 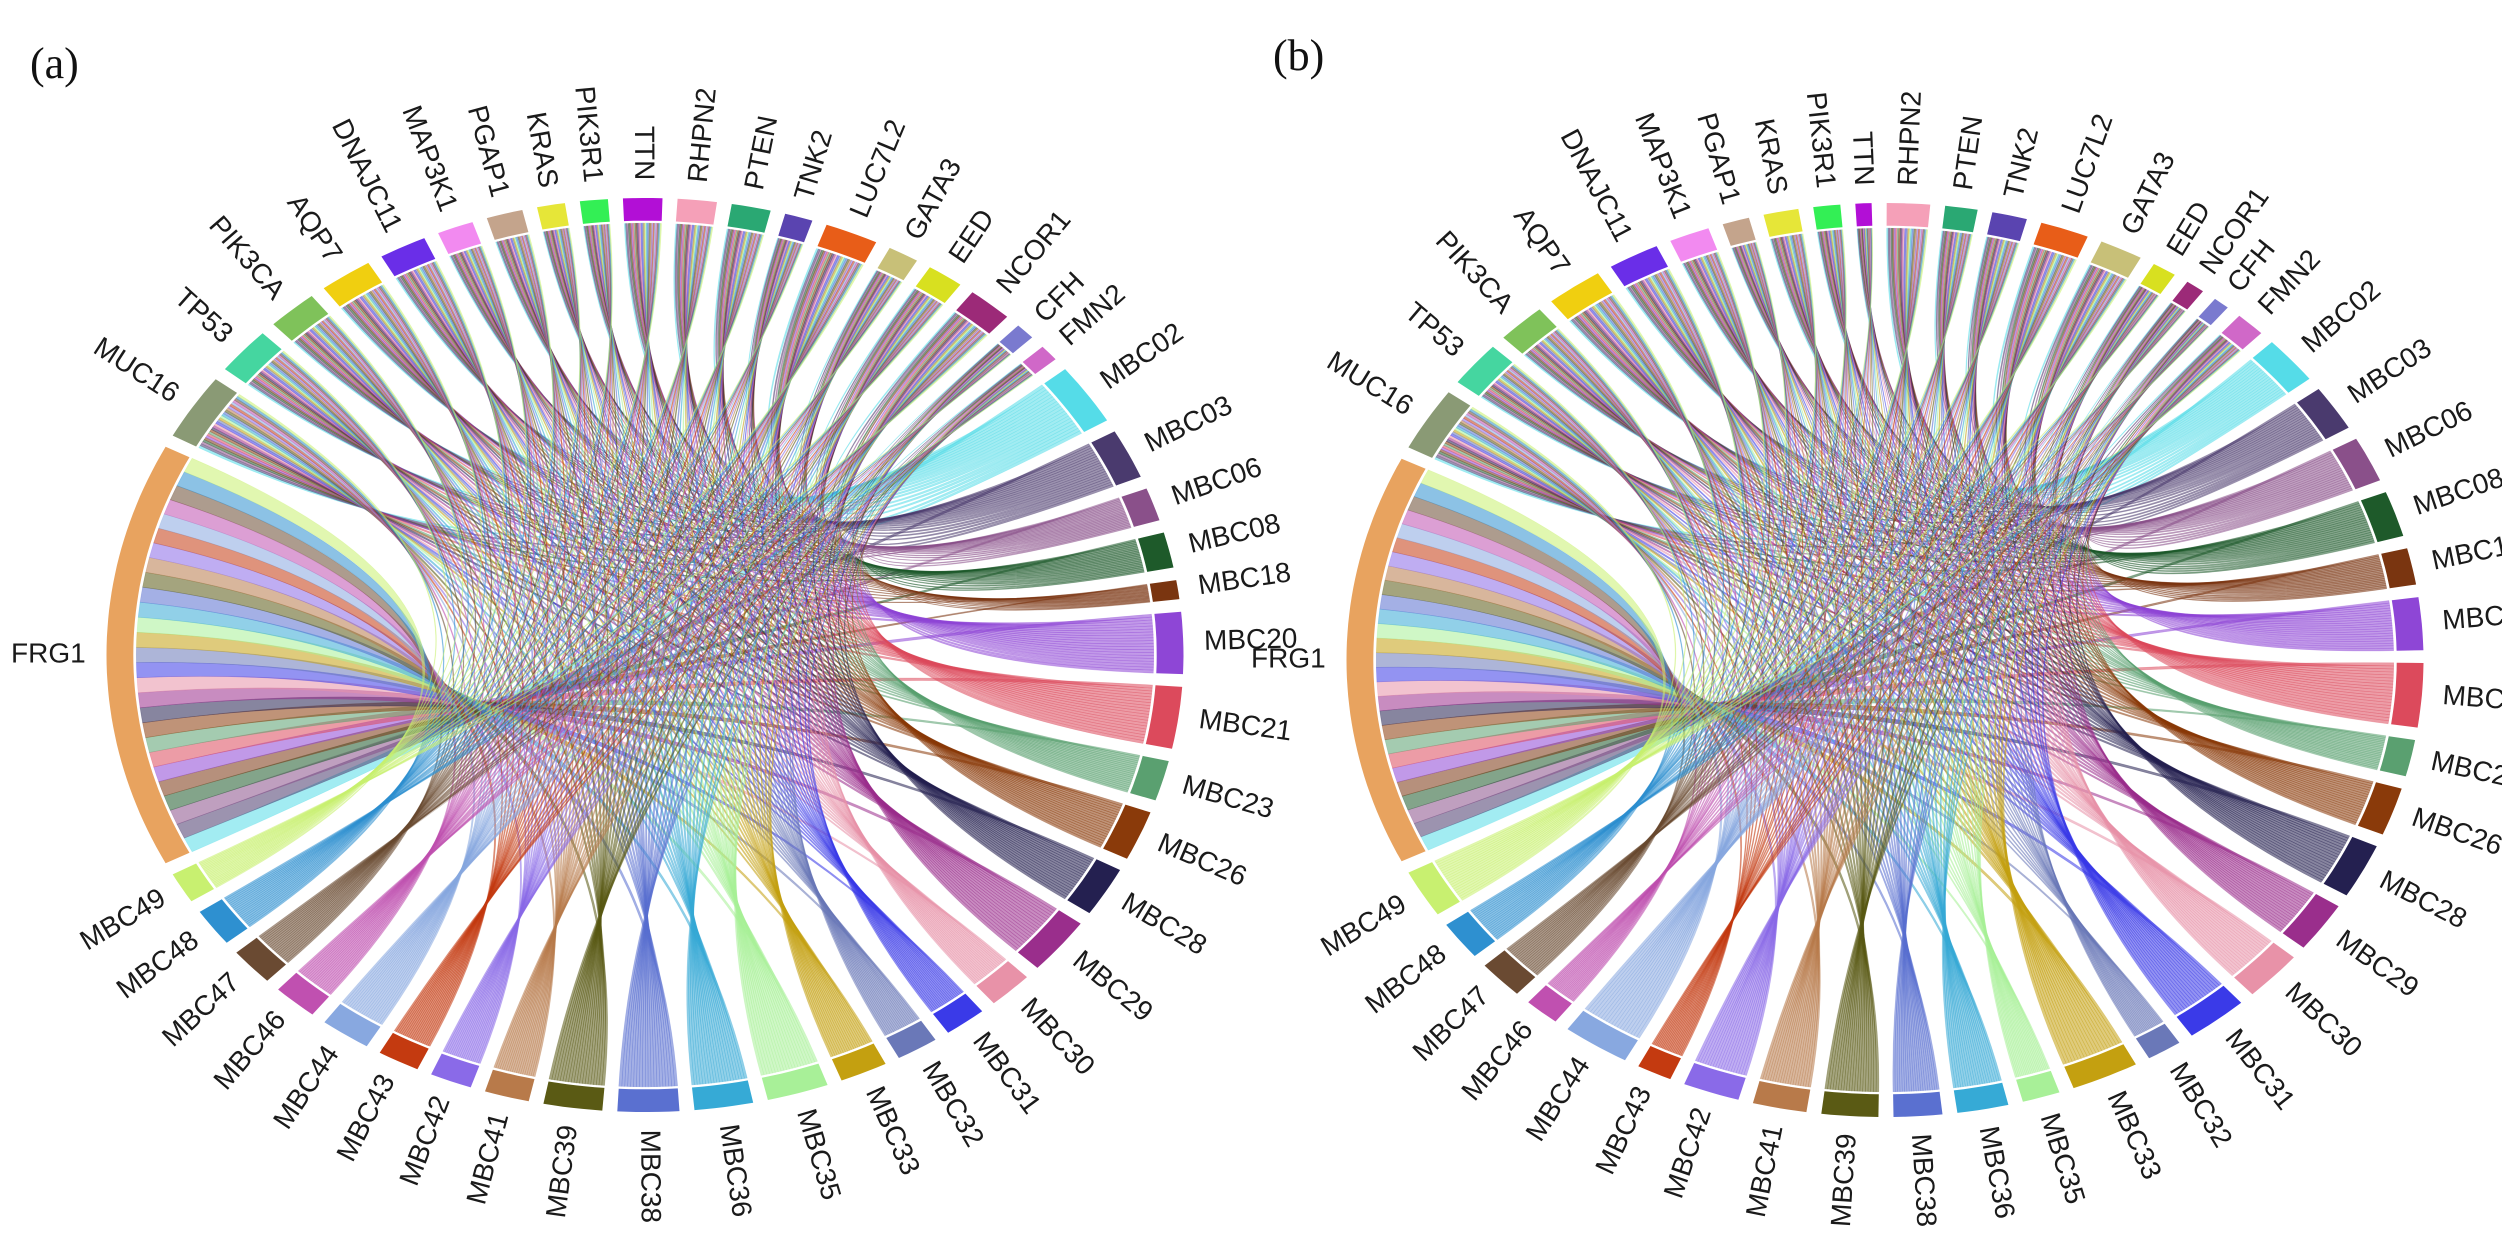 I want to click on ribbon-ttn-mbc23, so click(x=884, y=500).